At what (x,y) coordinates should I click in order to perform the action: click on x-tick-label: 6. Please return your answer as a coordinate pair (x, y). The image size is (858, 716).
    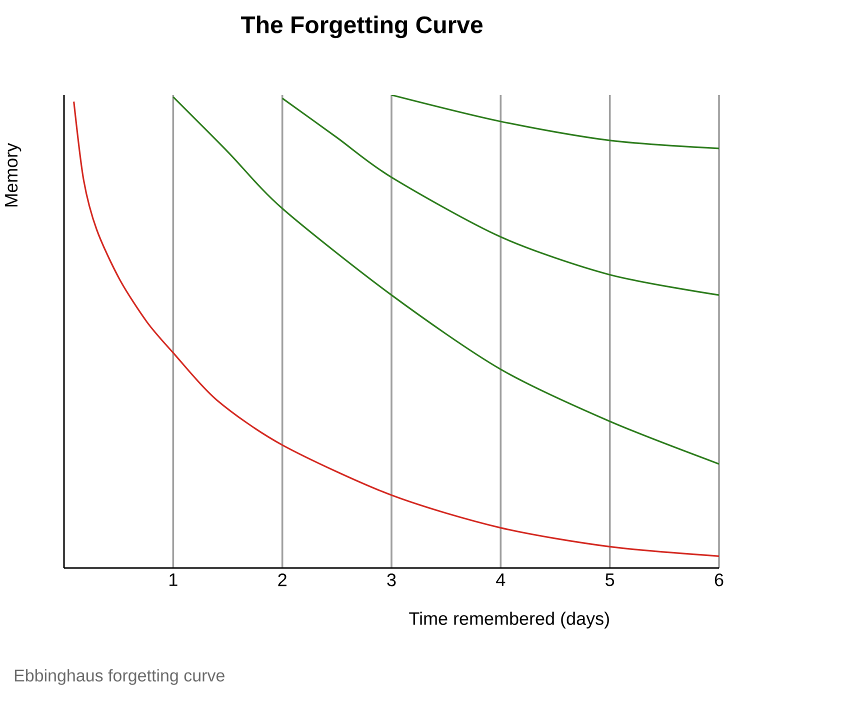
    Looking at the image, I should click on (719, 580).